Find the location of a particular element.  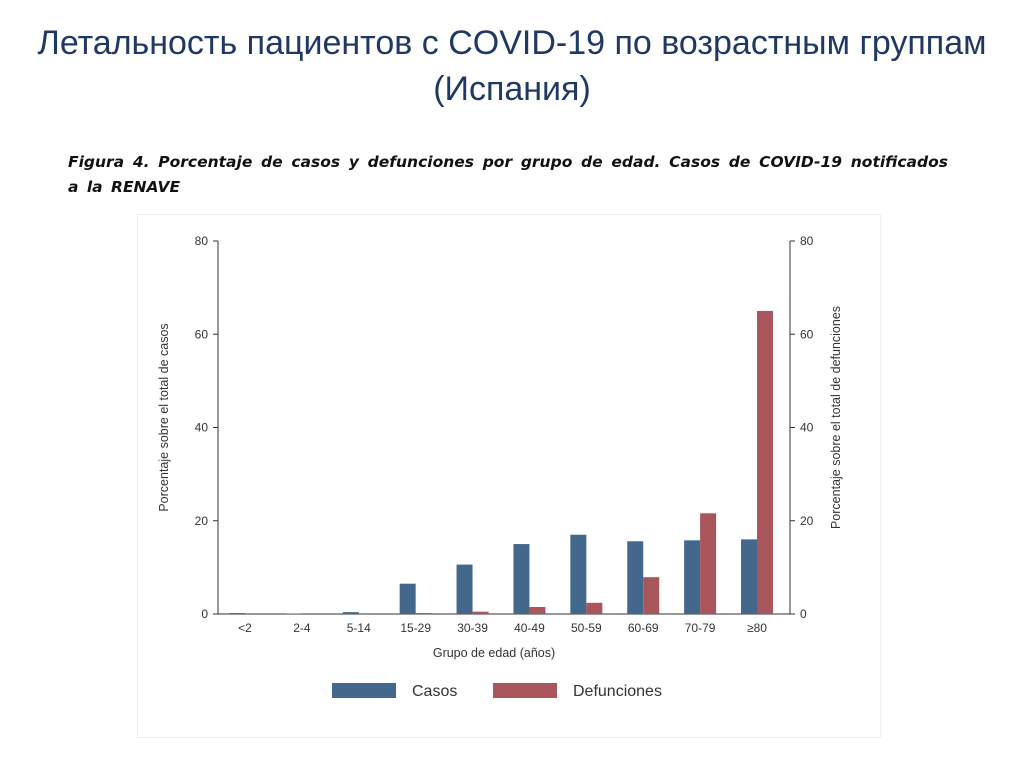

left-tick-label: 60 is located at coordinates (202, 334).